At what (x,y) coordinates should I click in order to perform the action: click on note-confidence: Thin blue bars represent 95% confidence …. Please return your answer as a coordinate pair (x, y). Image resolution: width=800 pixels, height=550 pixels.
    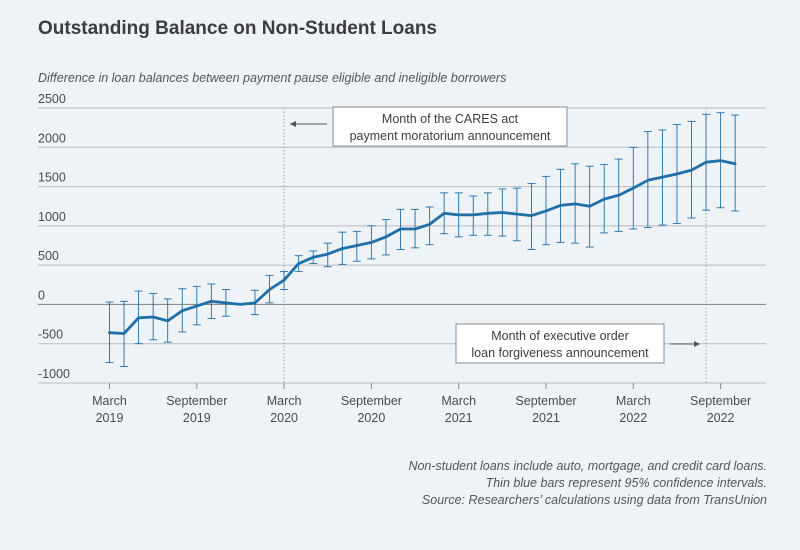
    Looking at the image, I should click on (626, 483).